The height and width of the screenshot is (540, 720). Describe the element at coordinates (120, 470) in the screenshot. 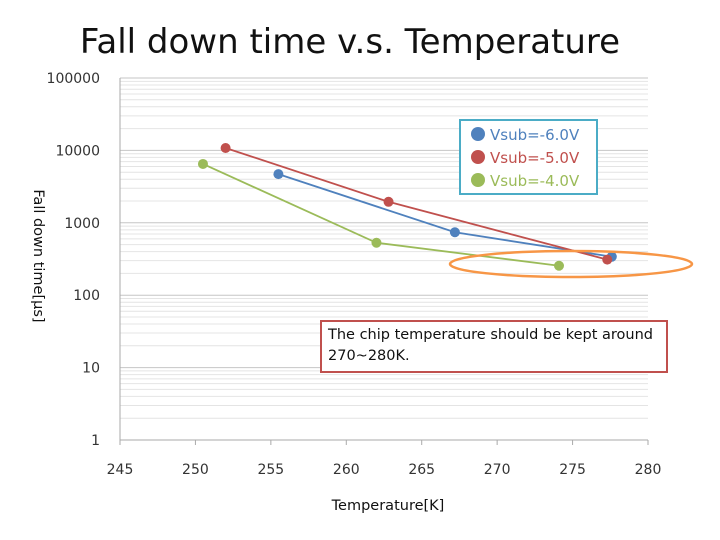

I see `x-tick-label: 245` at that location.